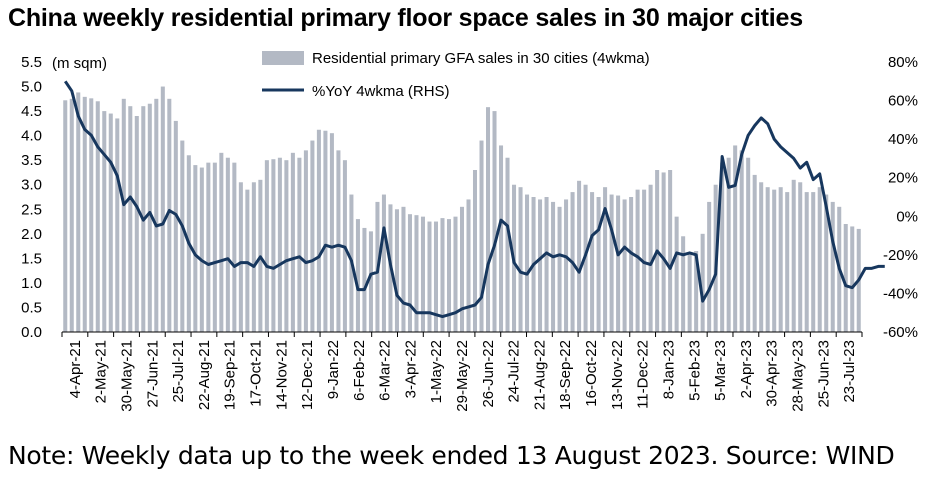 Image resolution: width=938 pixels, height=477 pixels. I want to click on x-tick-label: 6-Feb-22, so click(359, 370).